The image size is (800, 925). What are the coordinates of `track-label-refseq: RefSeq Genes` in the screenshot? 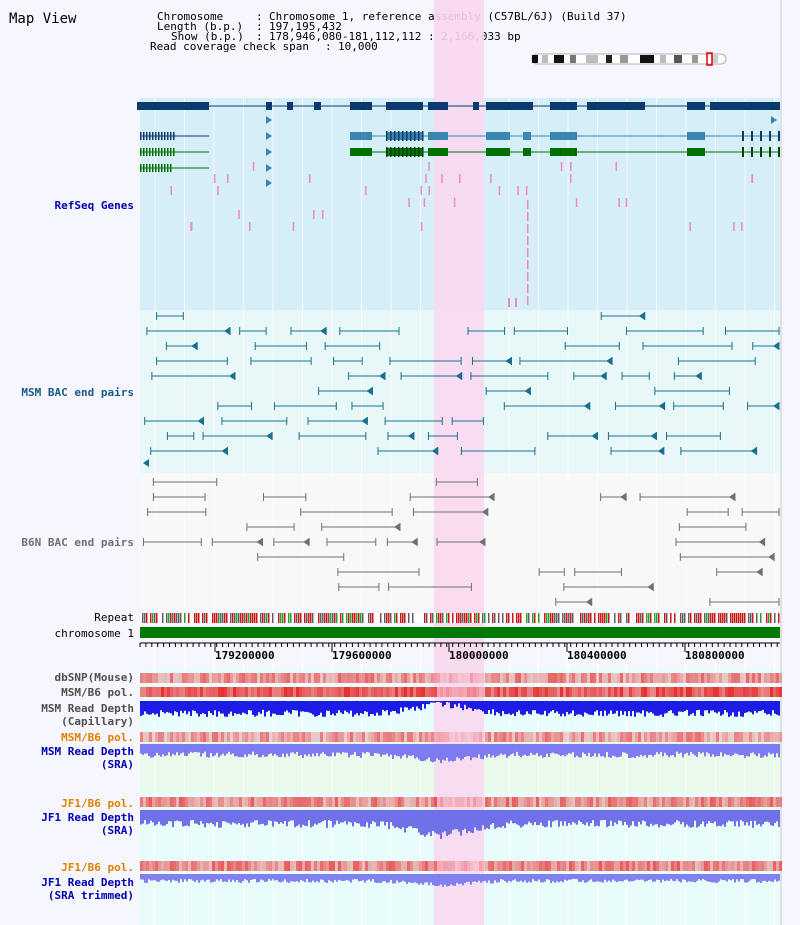 It's located at (94, 205).